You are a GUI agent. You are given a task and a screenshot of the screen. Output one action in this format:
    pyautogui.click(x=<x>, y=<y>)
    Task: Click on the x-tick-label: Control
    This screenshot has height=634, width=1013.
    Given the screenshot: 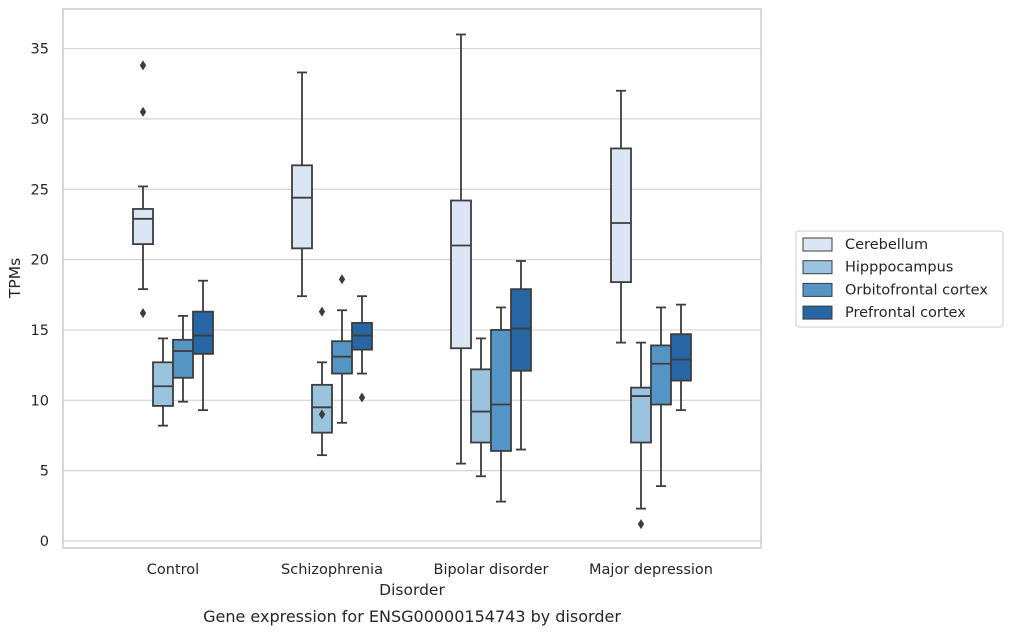 What is the action you would take?
    pyautogui.click(x=173, y=570)
    